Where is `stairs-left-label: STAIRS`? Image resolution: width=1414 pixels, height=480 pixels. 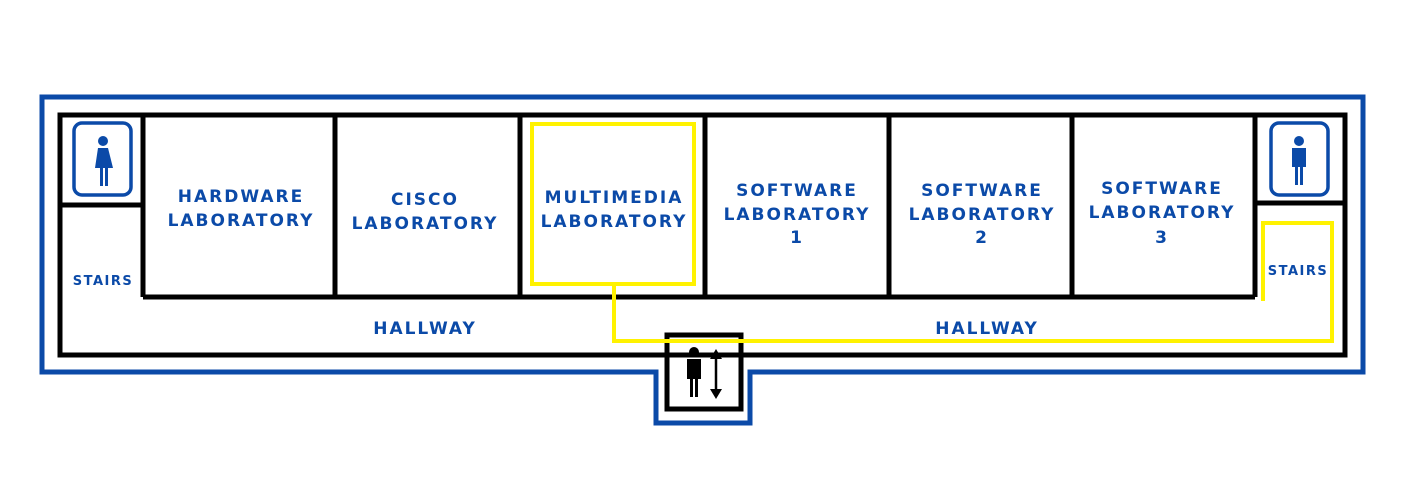
stairs-left-label: STAIRS is located at coordinates (103, 281).